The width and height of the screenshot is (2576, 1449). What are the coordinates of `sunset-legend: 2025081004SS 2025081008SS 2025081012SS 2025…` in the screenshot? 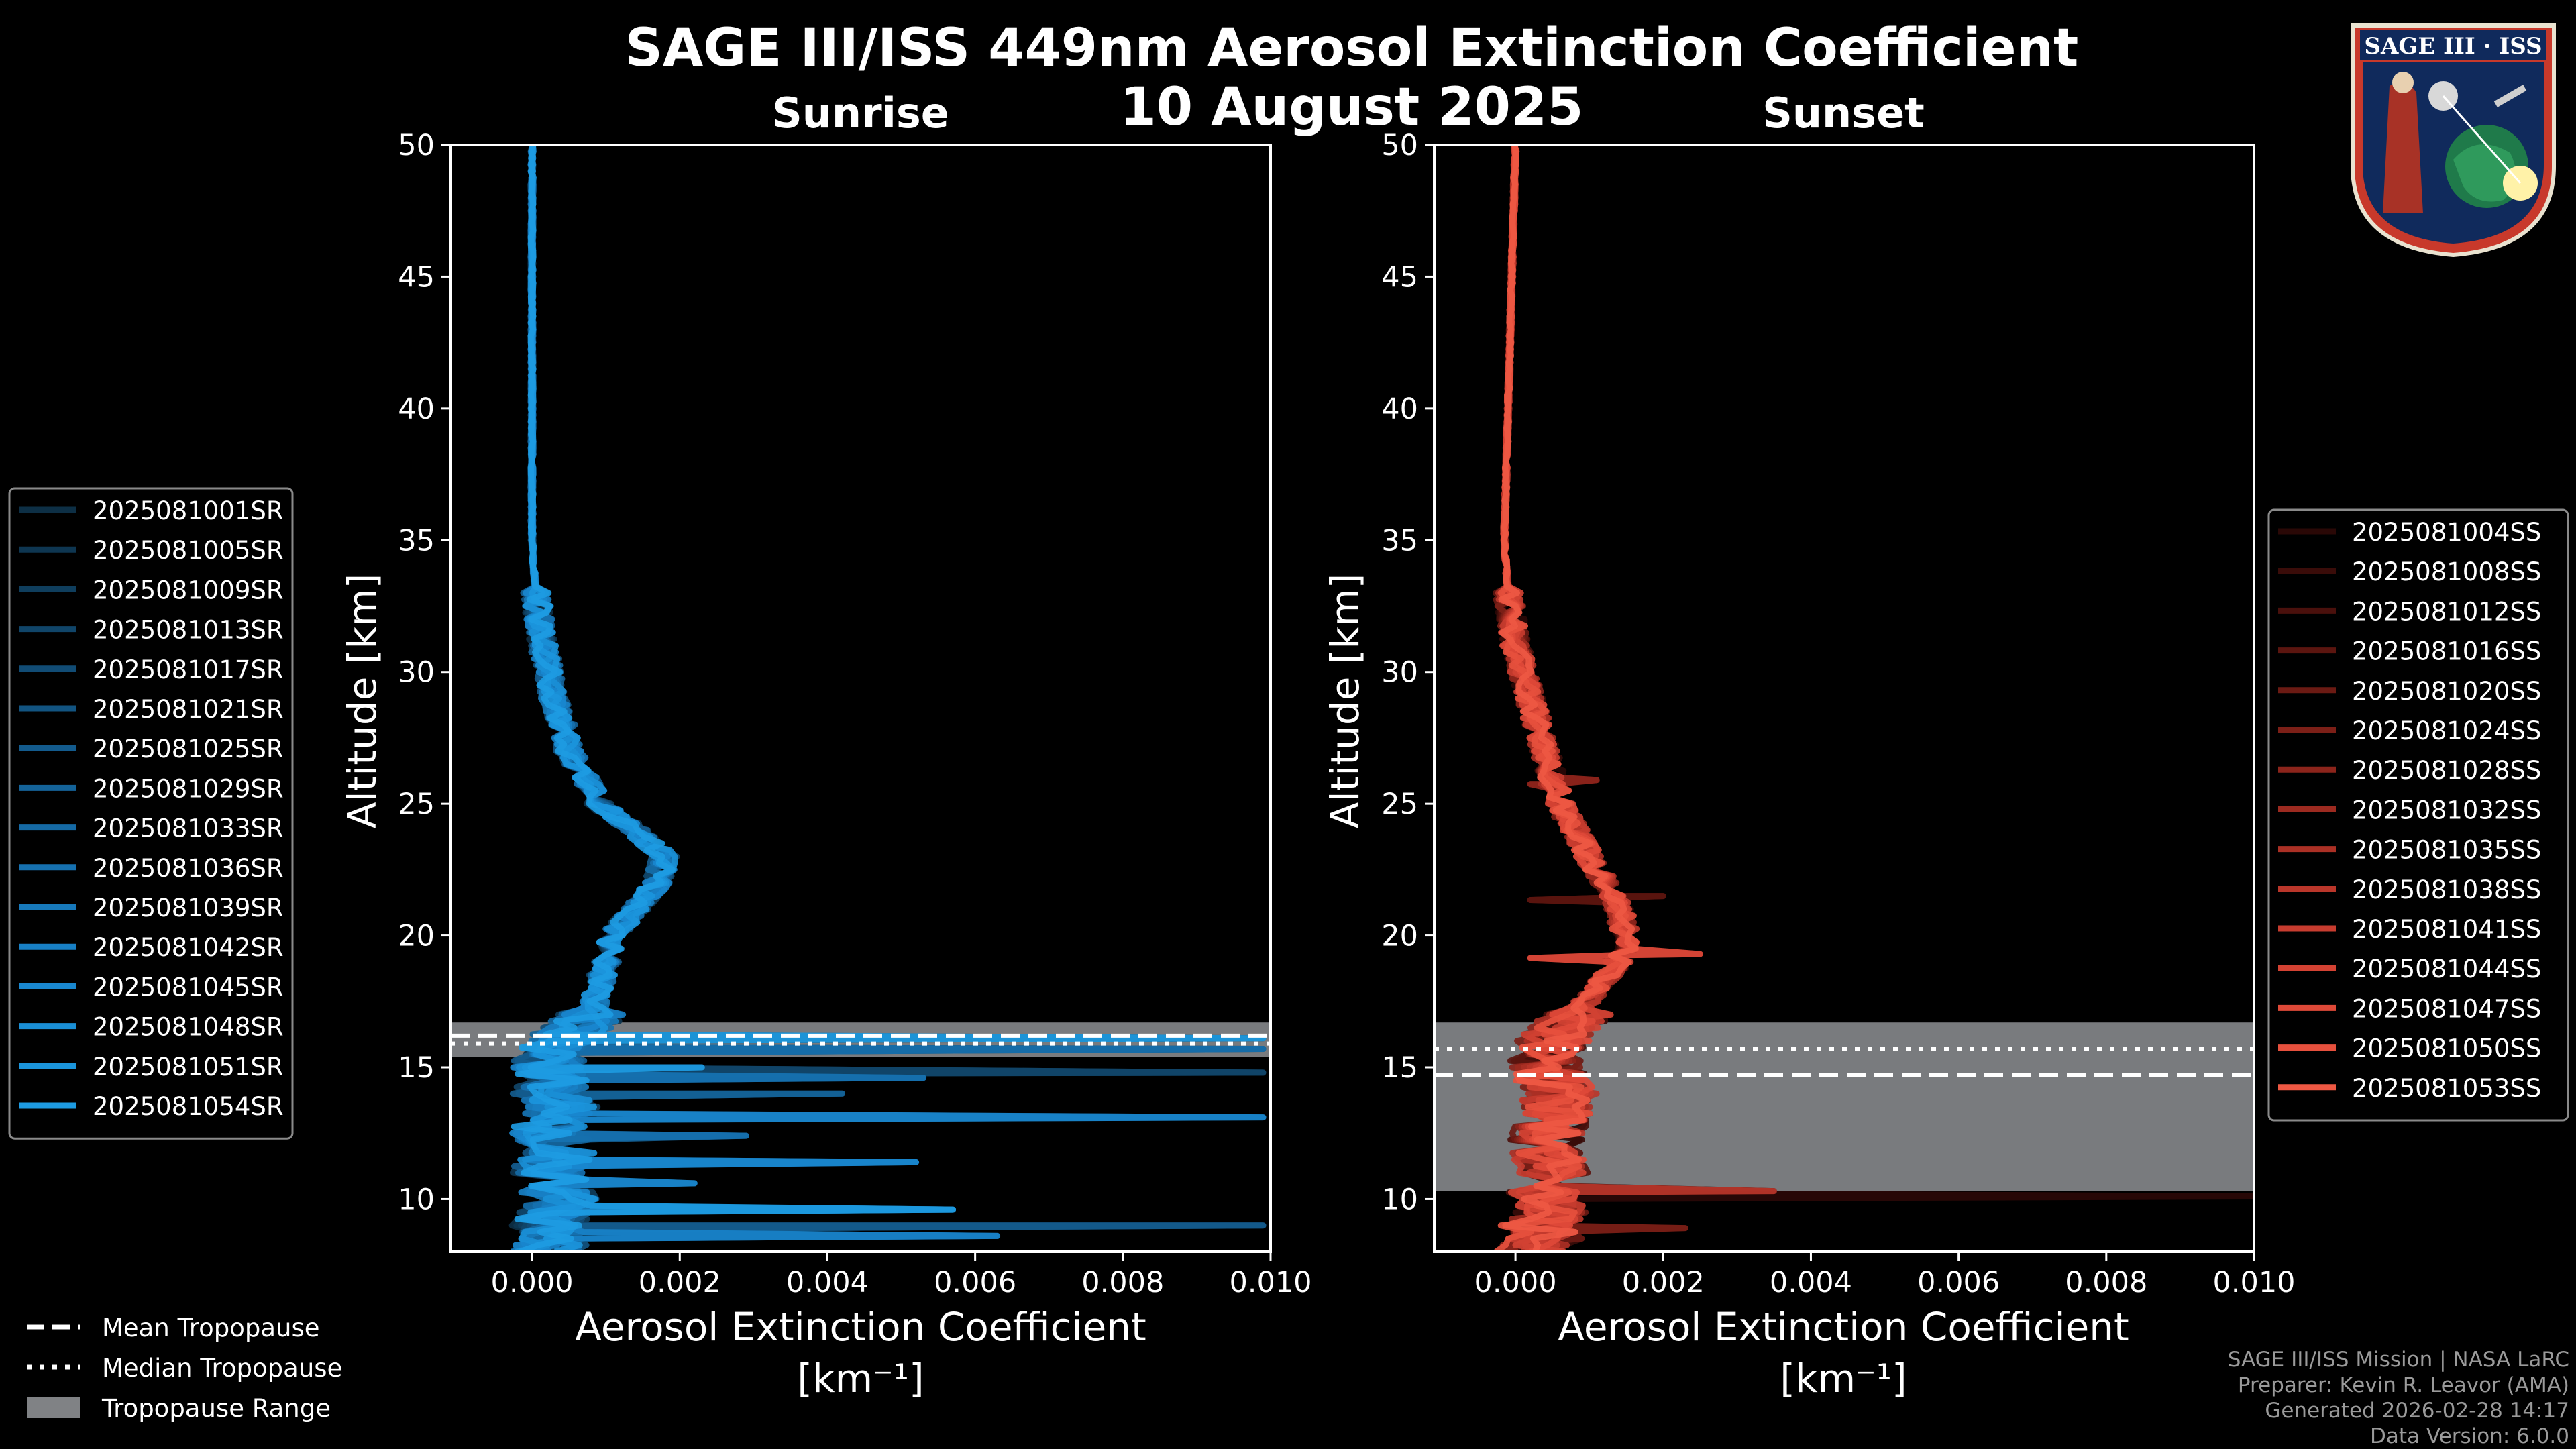 It's located at (2418, 815).